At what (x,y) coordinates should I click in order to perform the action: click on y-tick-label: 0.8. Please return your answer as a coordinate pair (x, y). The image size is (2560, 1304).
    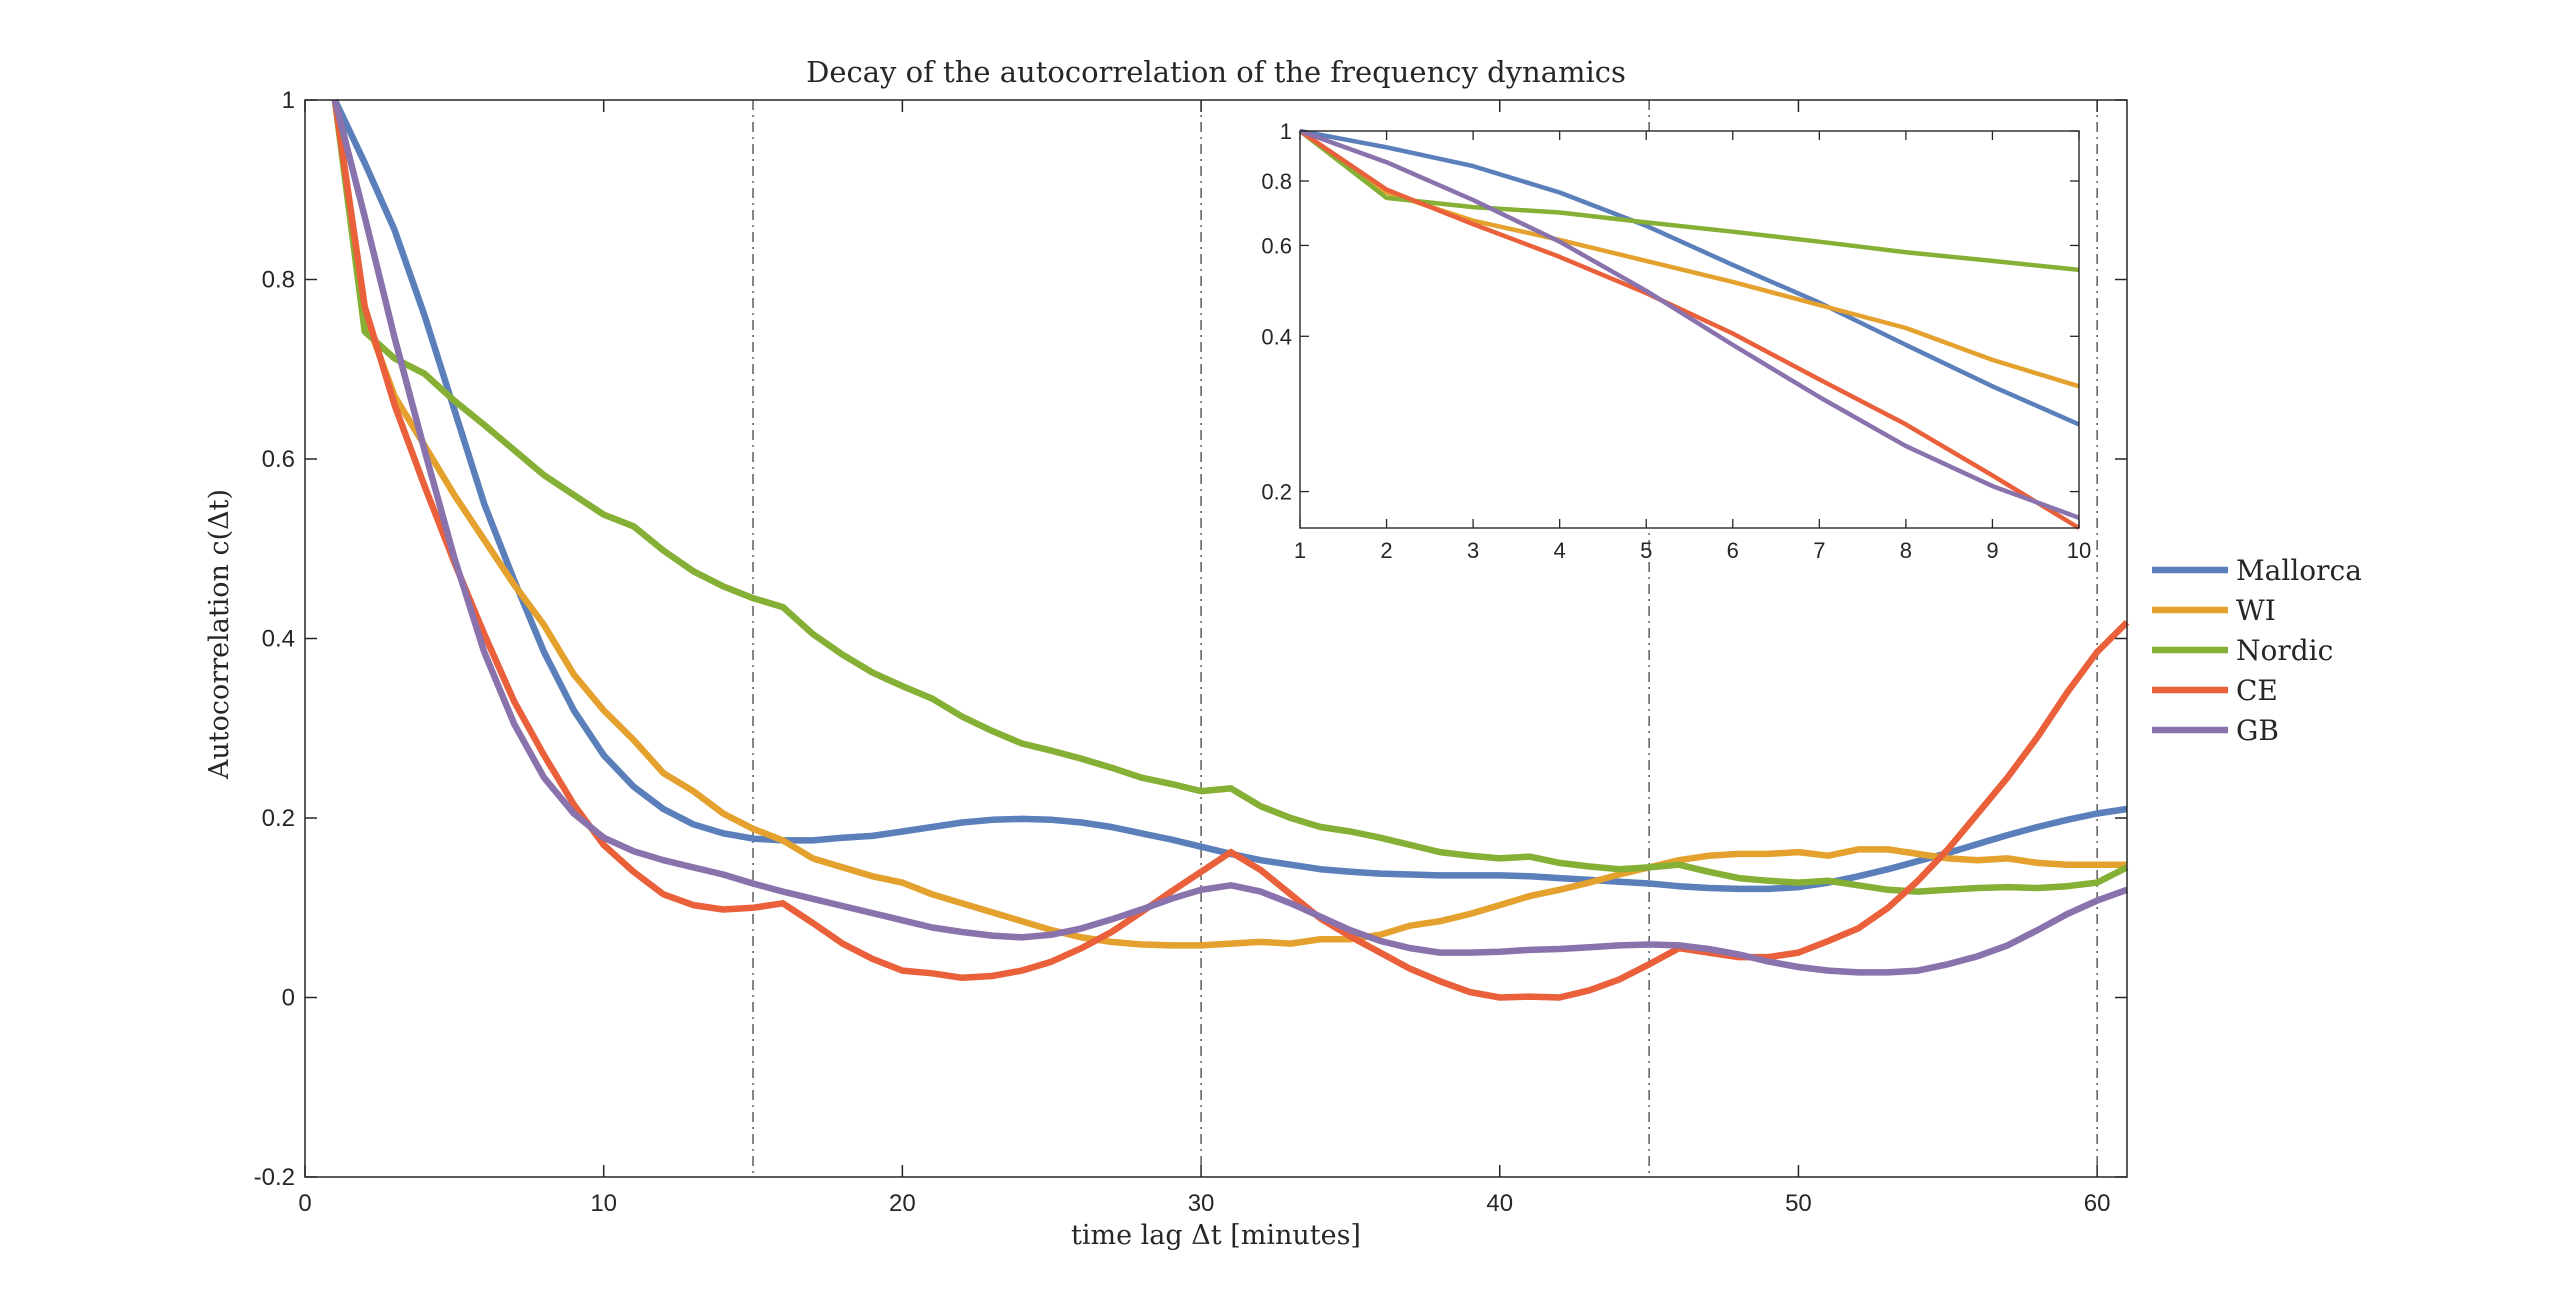
    Looking at the image, I should click on (278, 280).